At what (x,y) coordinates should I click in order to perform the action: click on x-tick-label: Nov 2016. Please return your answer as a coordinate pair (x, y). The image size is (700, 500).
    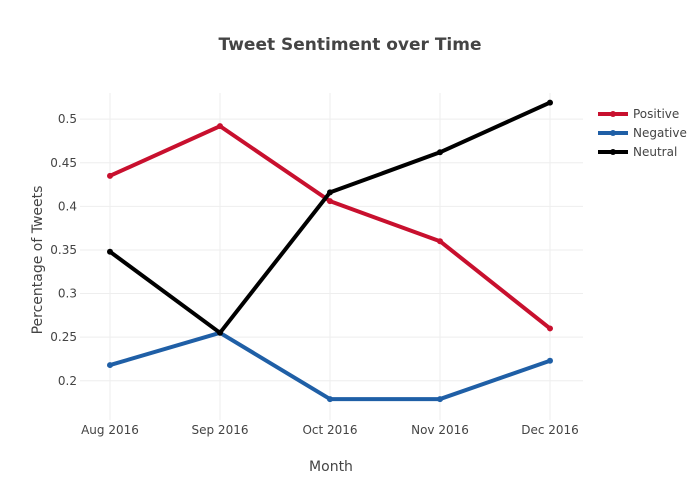
    Looking at the image, I should click on (440, 430).